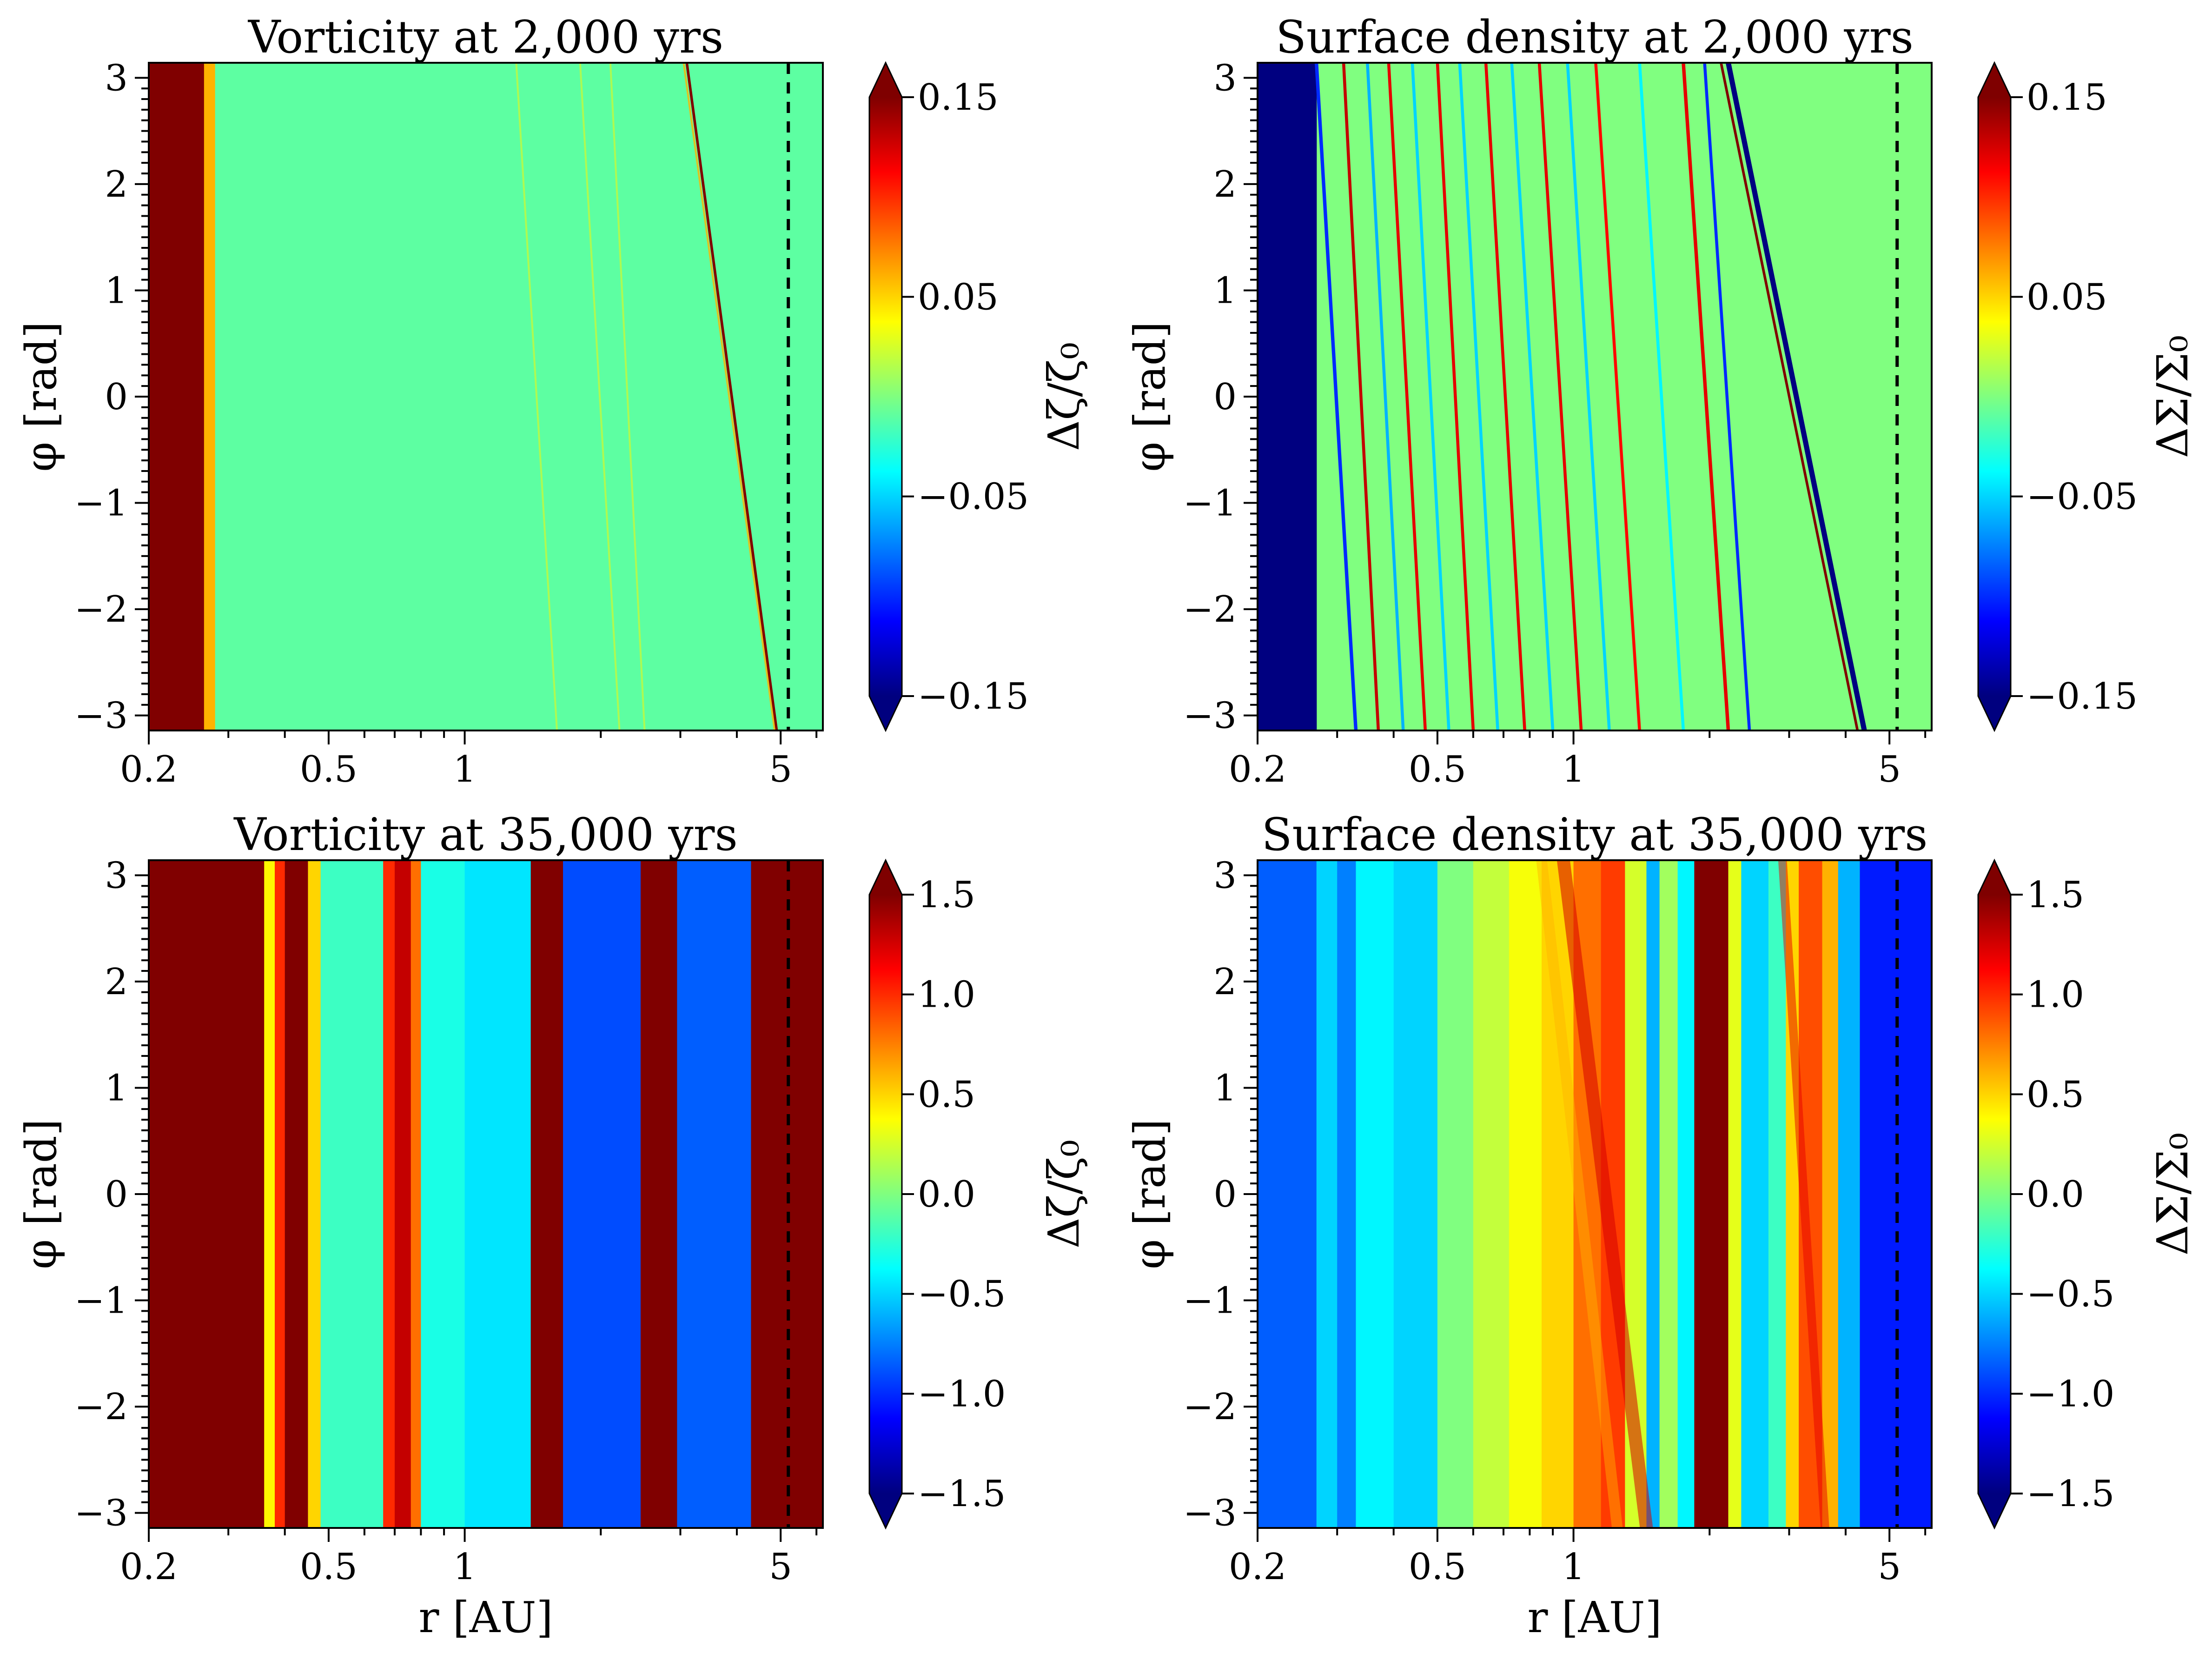  I want to click on colorbar: −0.15 −0.05 0.05 0.15 ΔΣ/Σ₀, so click(2087, 396).